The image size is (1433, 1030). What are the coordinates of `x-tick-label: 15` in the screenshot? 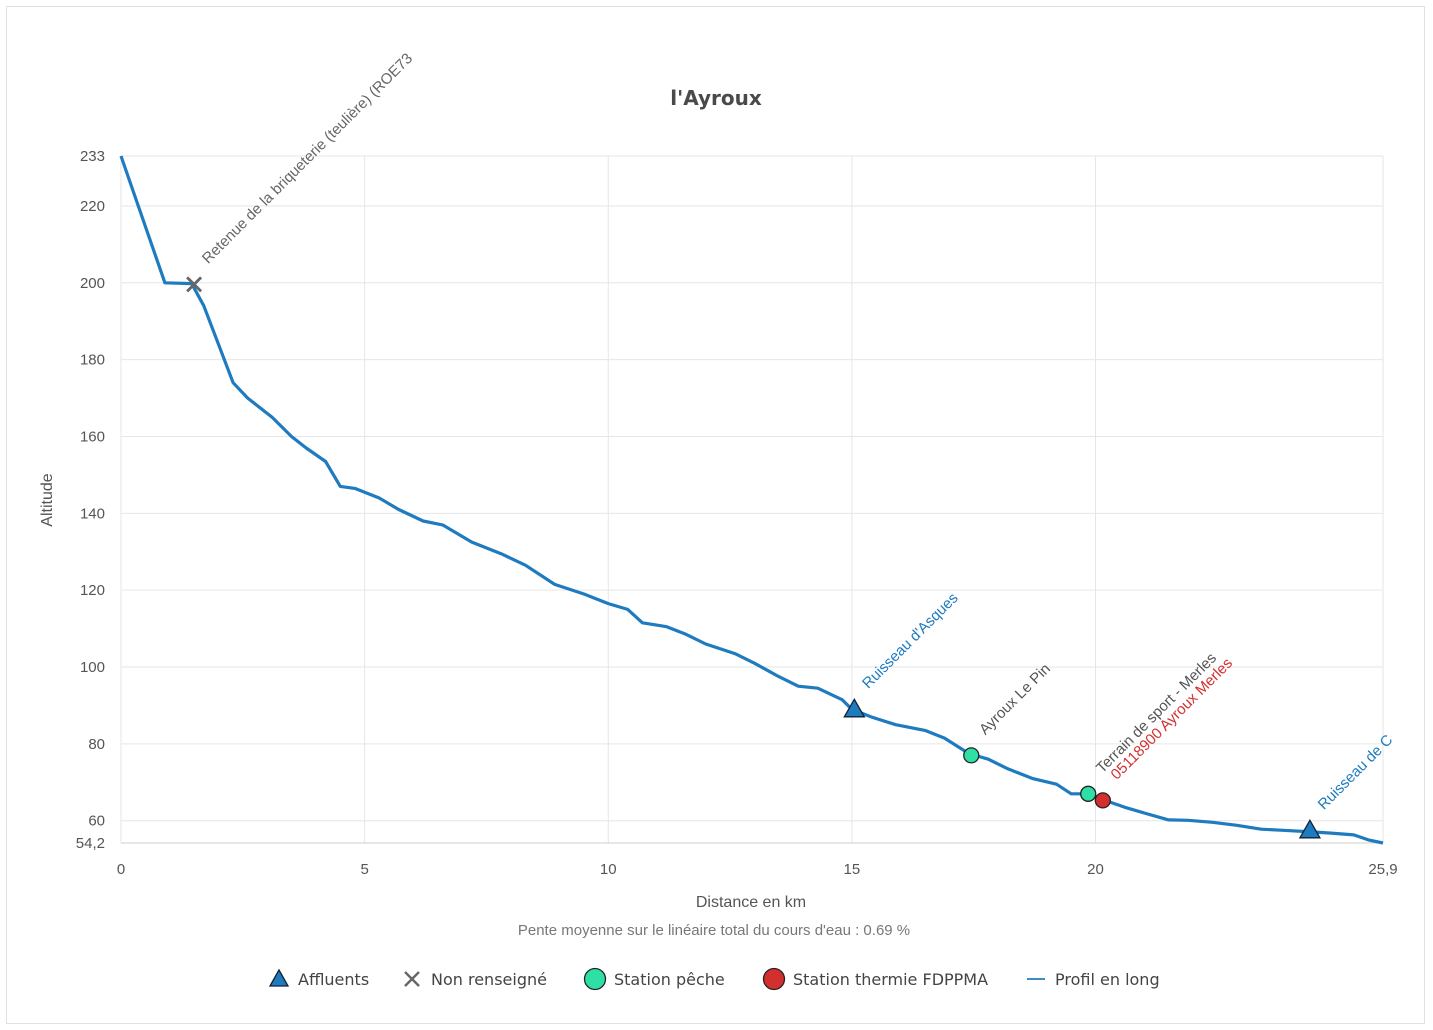 It's located at (852, 869).